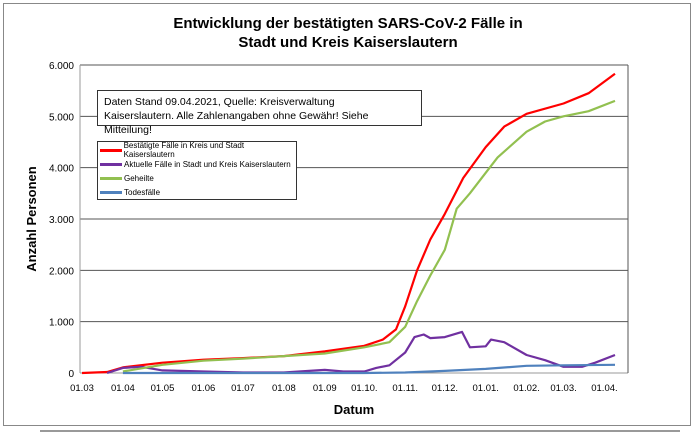 This screenshot has height=433, width=696. Describe the element at coordinates (139, 178) in the screenshot. I see `legend-label: Geheilte` at that location.